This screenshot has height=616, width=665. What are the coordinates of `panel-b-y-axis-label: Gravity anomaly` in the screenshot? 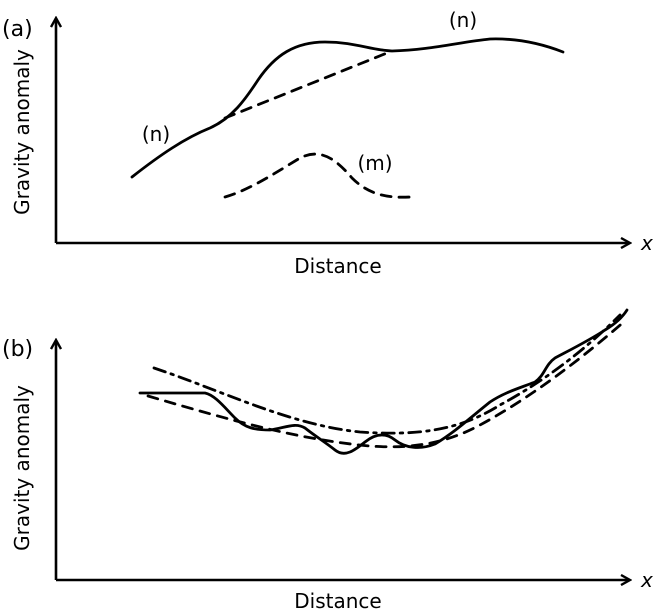 It's located at (22, 468).